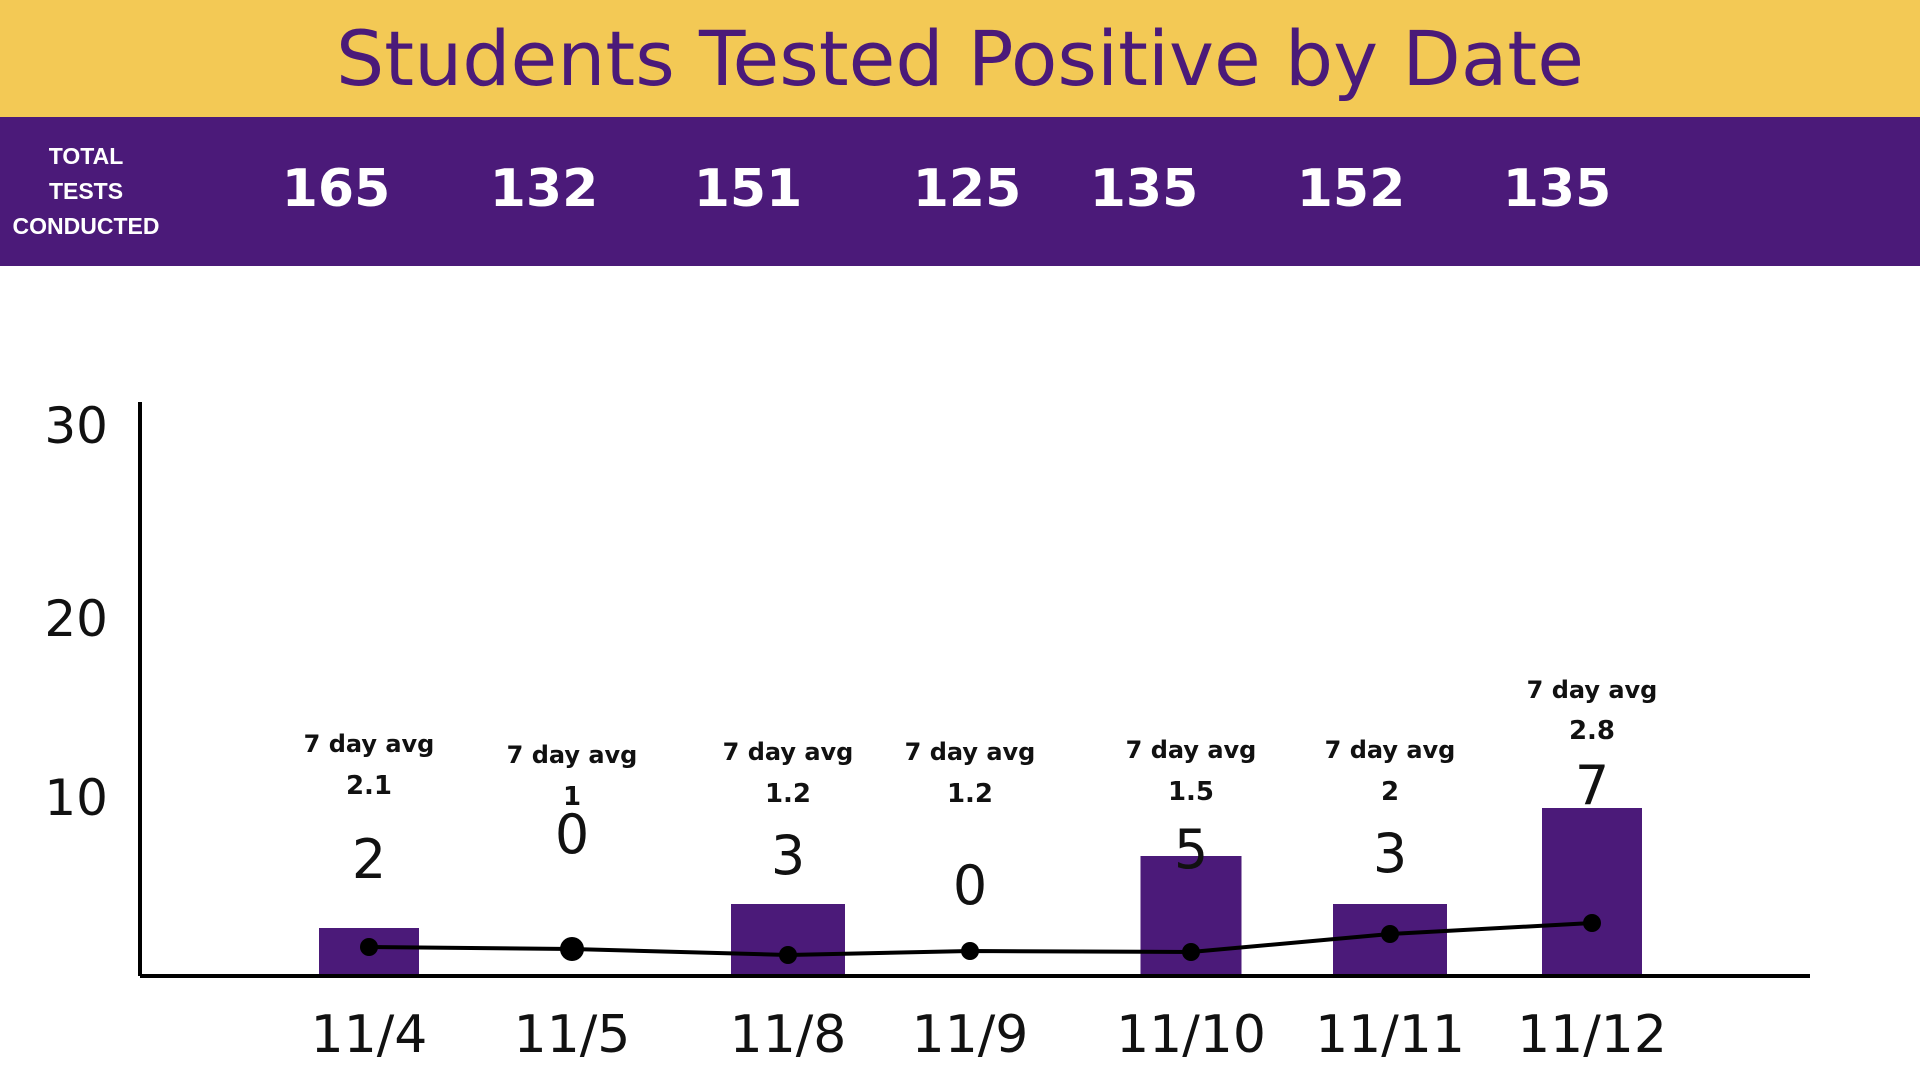 The height and width of the screenshot is (1080, 1920). I want to click on chart-title: Students Tested Positive by Date, so click(960, 58).